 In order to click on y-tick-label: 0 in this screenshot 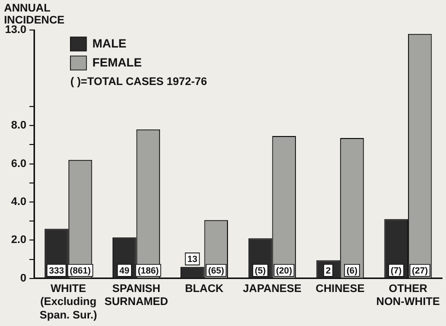, I will do `click(23, 278)`.